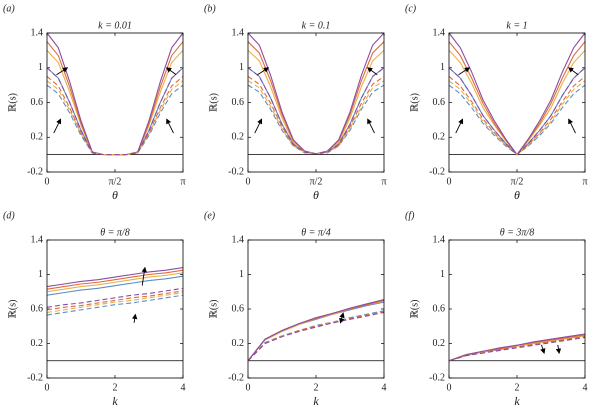 The image size is (598, 409). I want to click on panel-title: θ = π/8, so click(114, 232).